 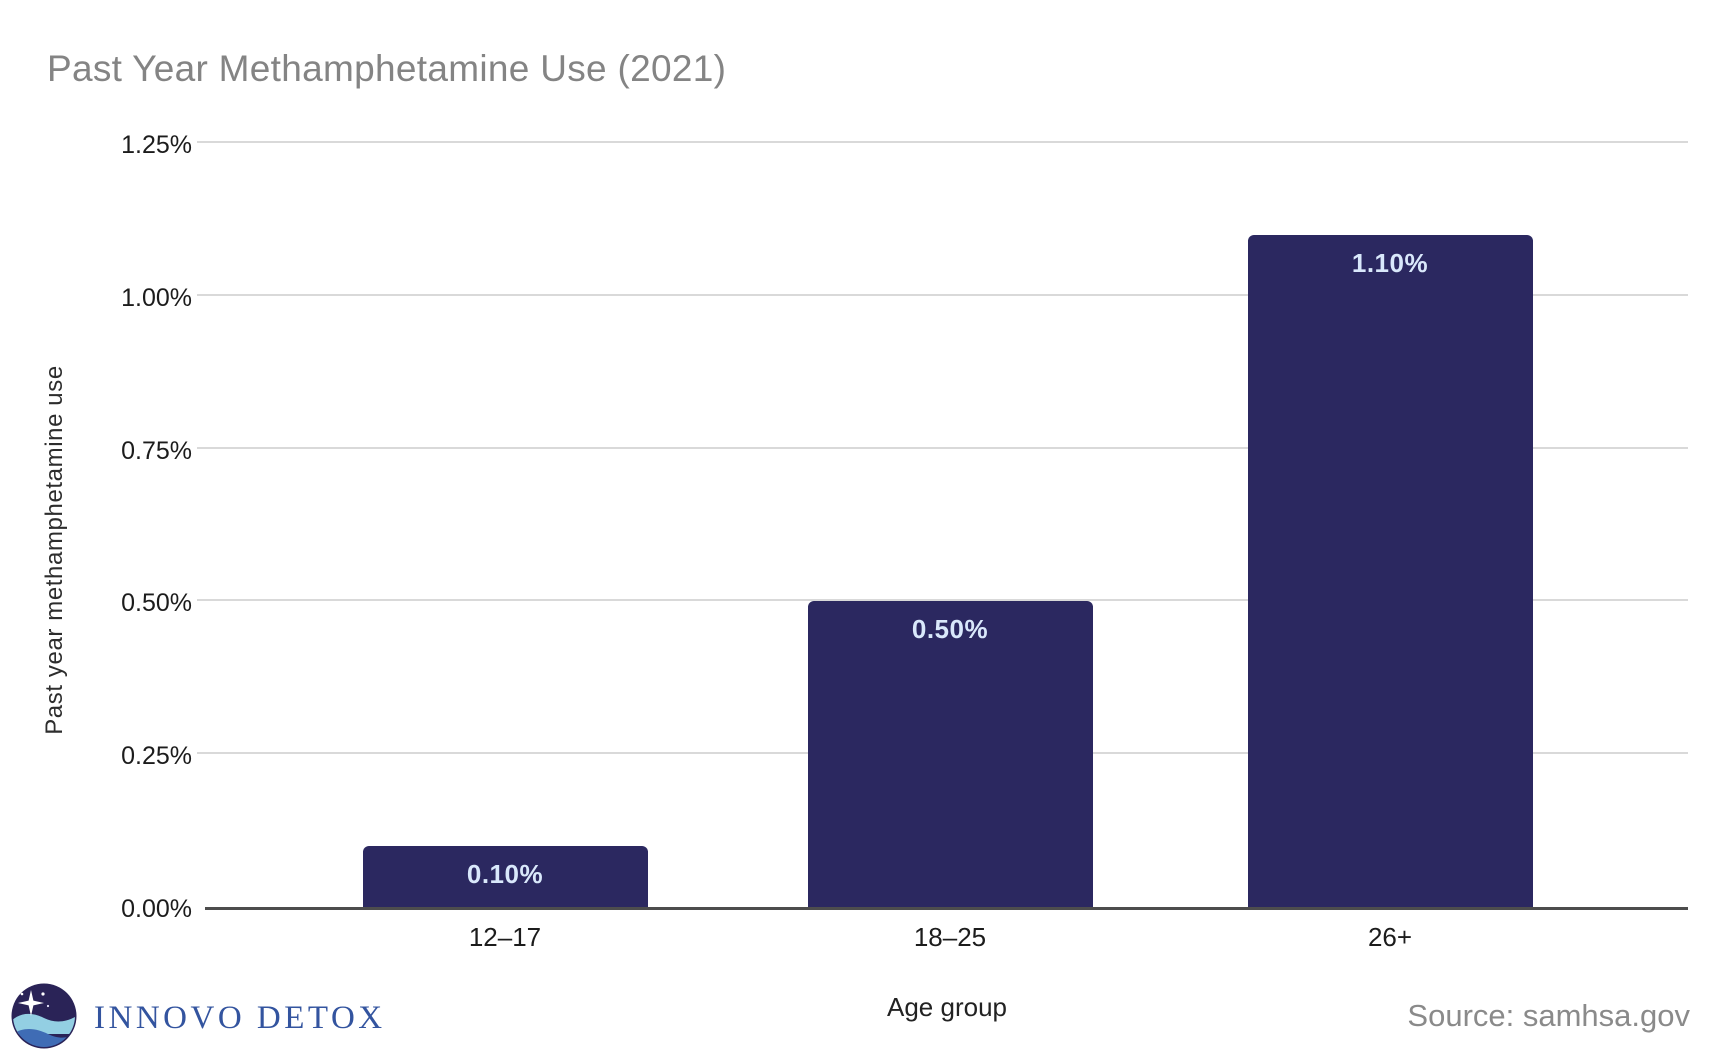 I want to click on x-tick-label: 12–17, so click(x=505, y=937).